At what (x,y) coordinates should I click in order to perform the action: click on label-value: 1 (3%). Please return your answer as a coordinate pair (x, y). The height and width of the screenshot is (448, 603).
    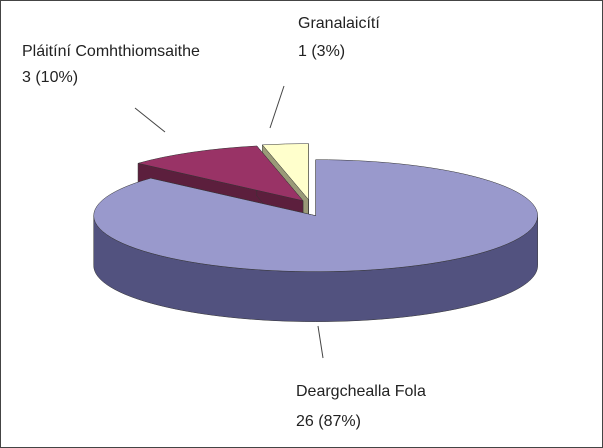
    Looking at the image, I should click on (321, 51).